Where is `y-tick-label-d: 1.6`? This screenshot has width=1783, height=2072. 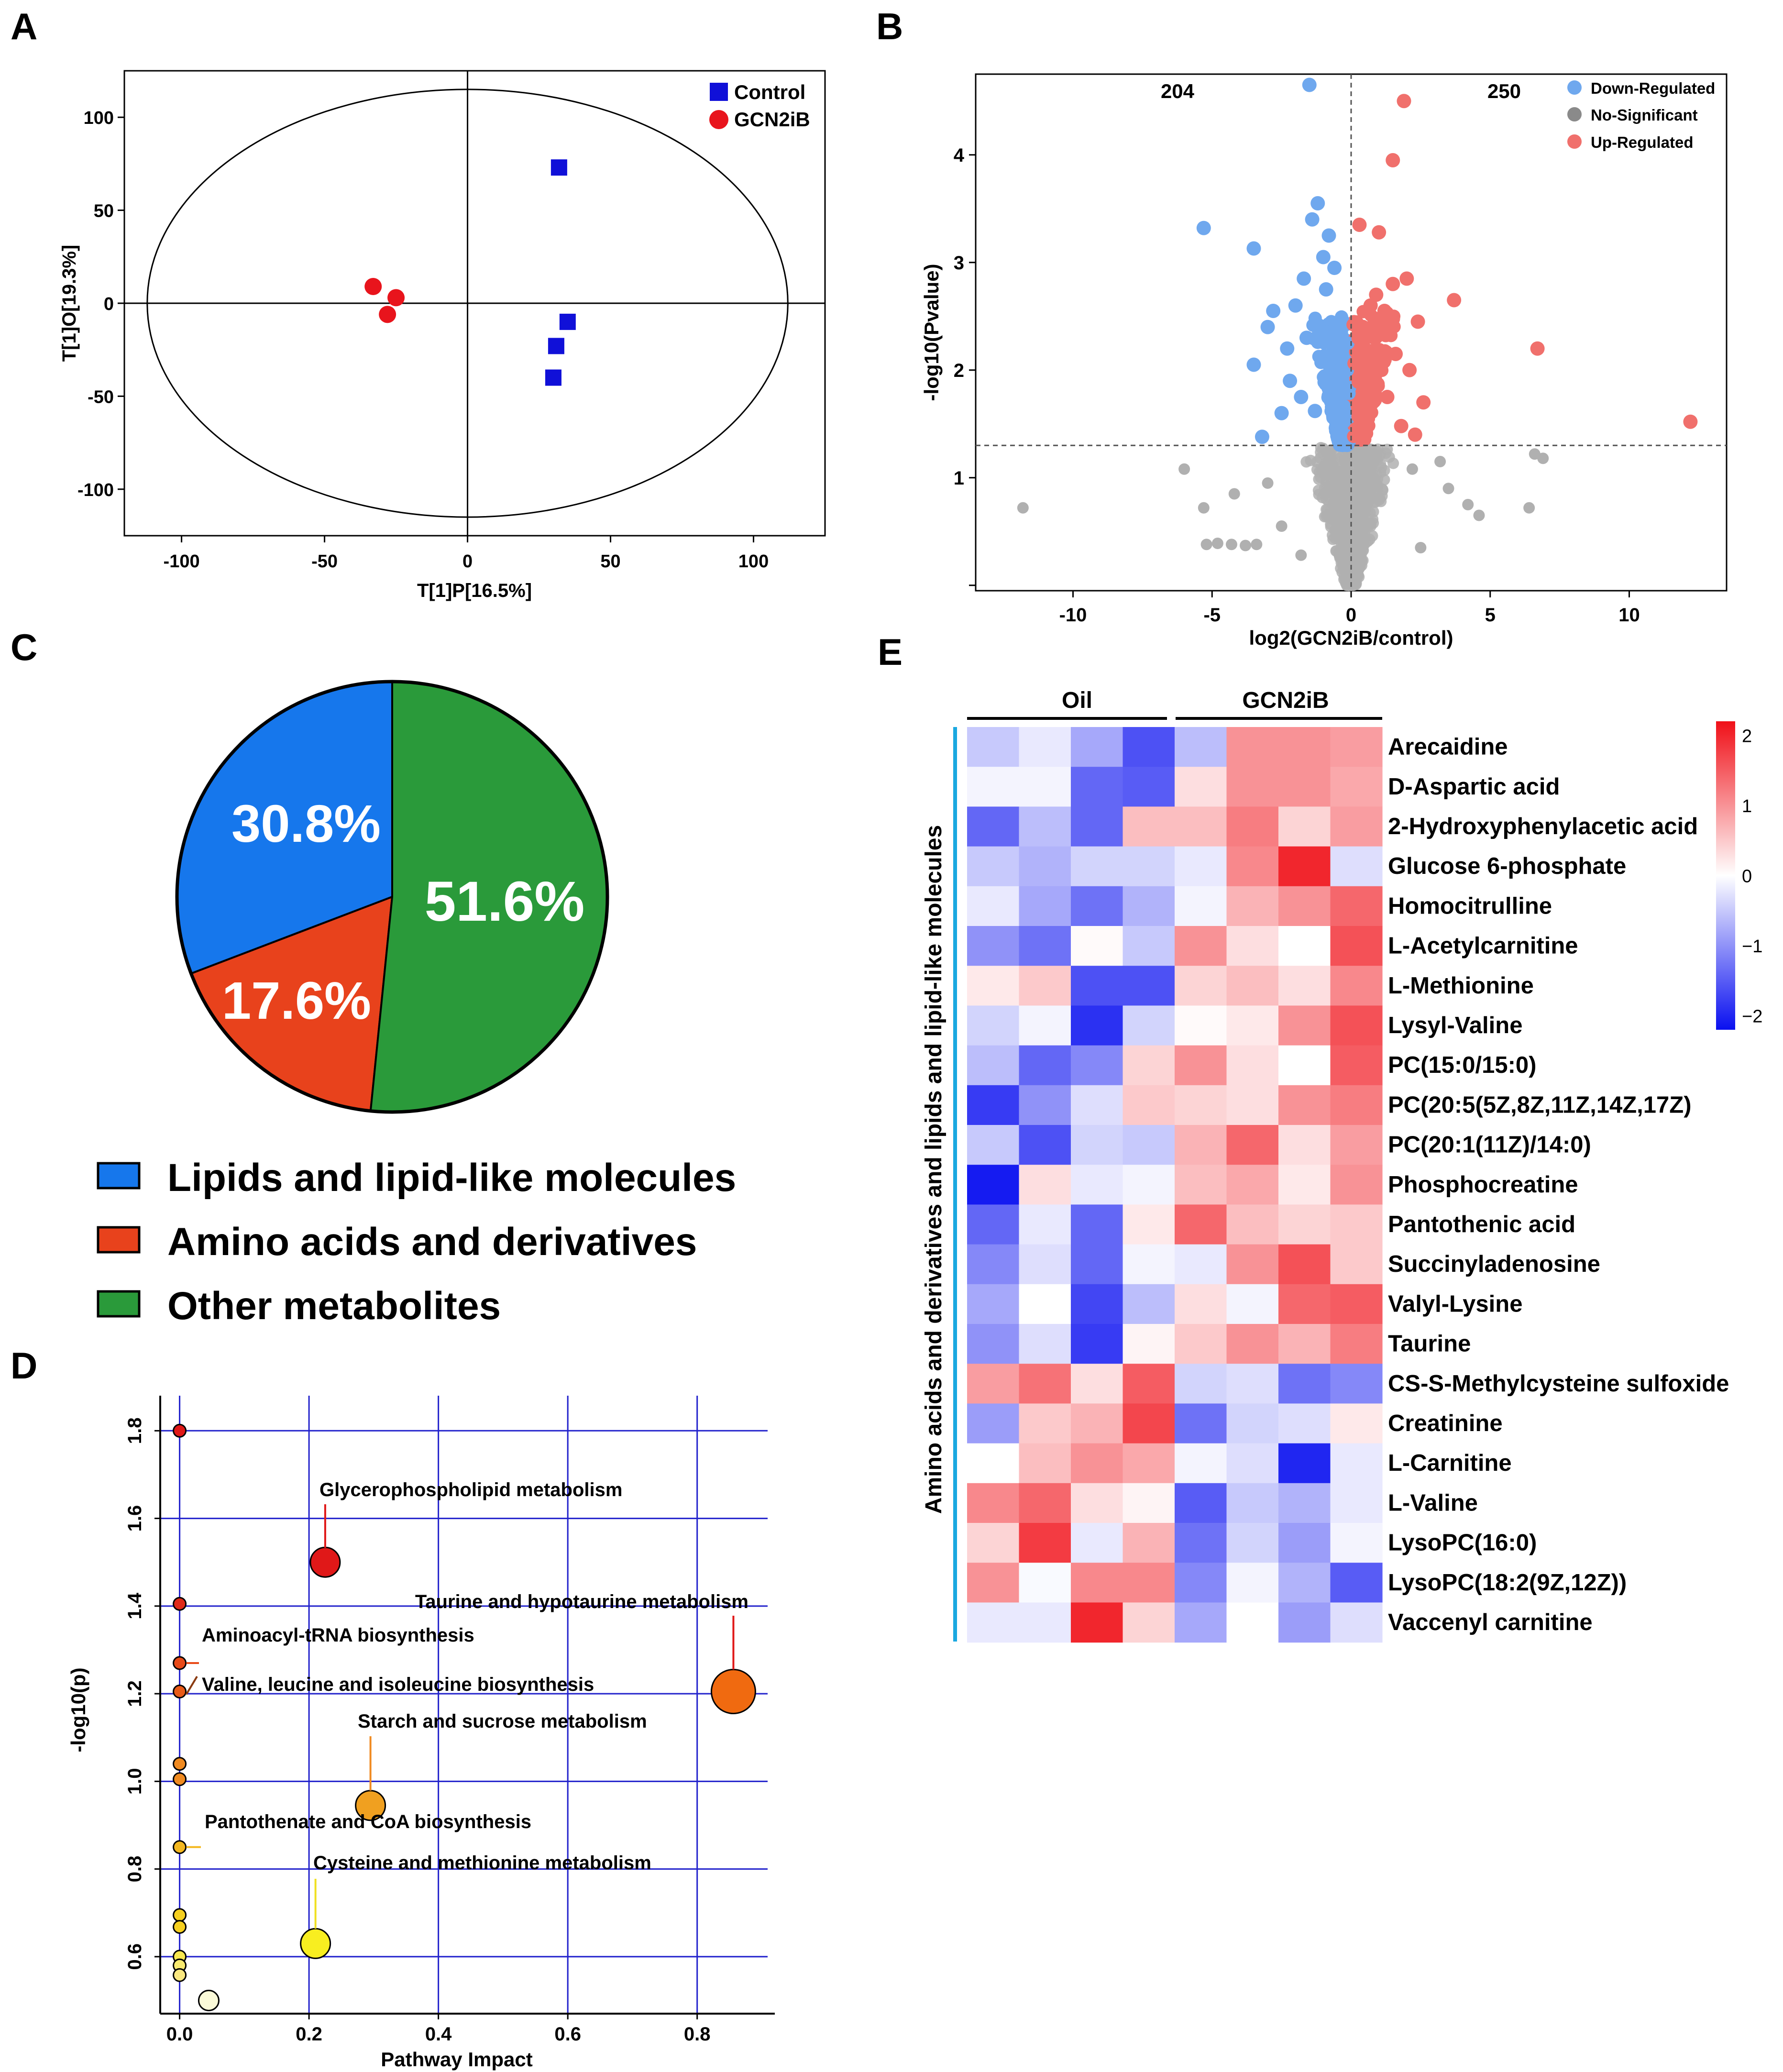
y-tick-label-d: 1.6 is located at coordinates (134, 1518).